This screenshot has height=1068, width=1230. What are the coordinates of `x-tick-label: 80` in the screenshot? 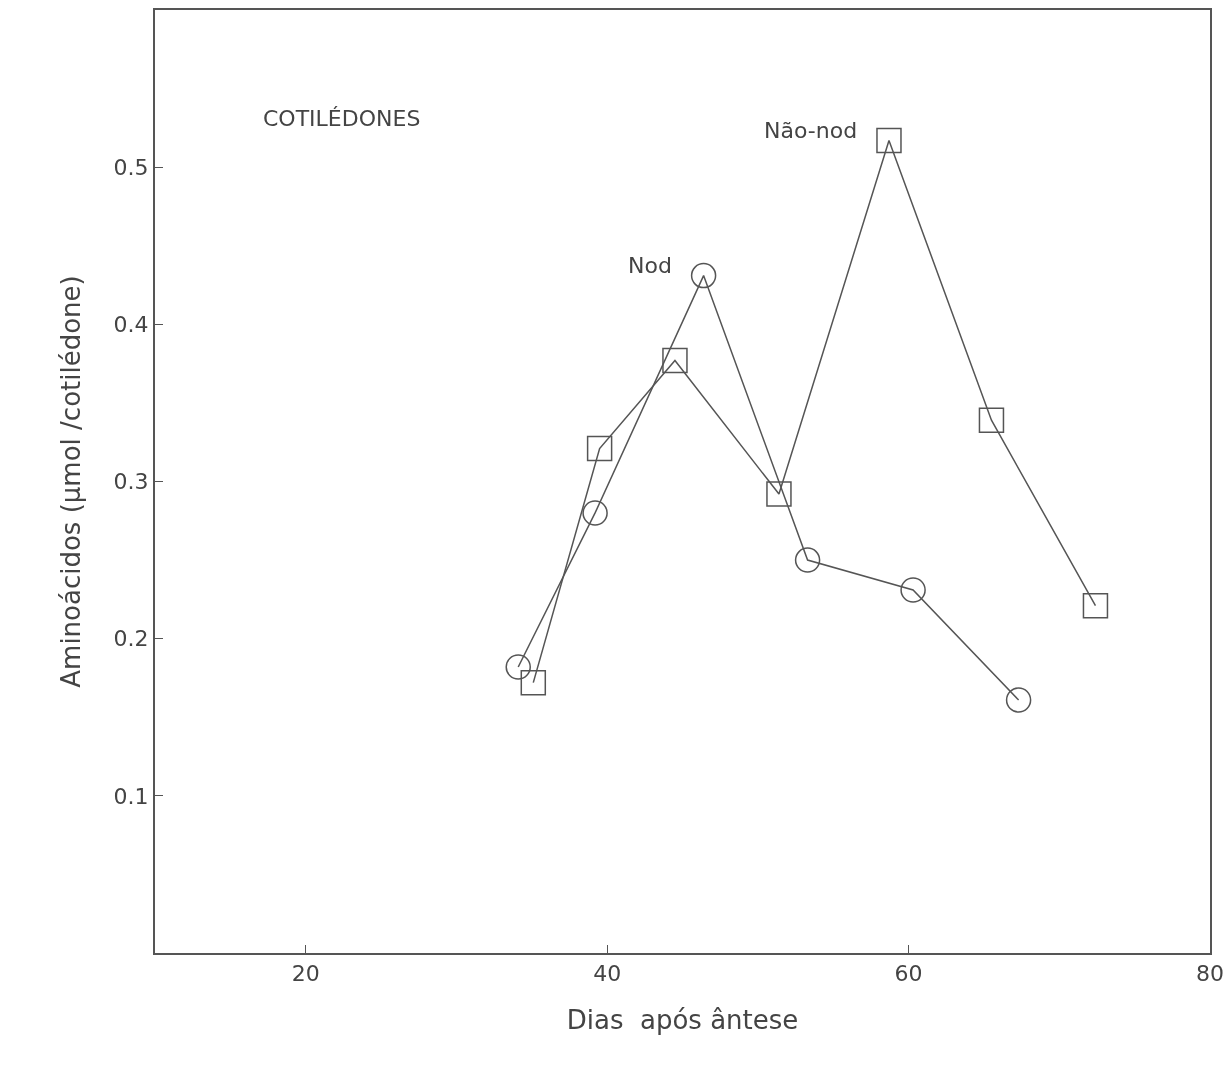 It's located at (1210, 974).